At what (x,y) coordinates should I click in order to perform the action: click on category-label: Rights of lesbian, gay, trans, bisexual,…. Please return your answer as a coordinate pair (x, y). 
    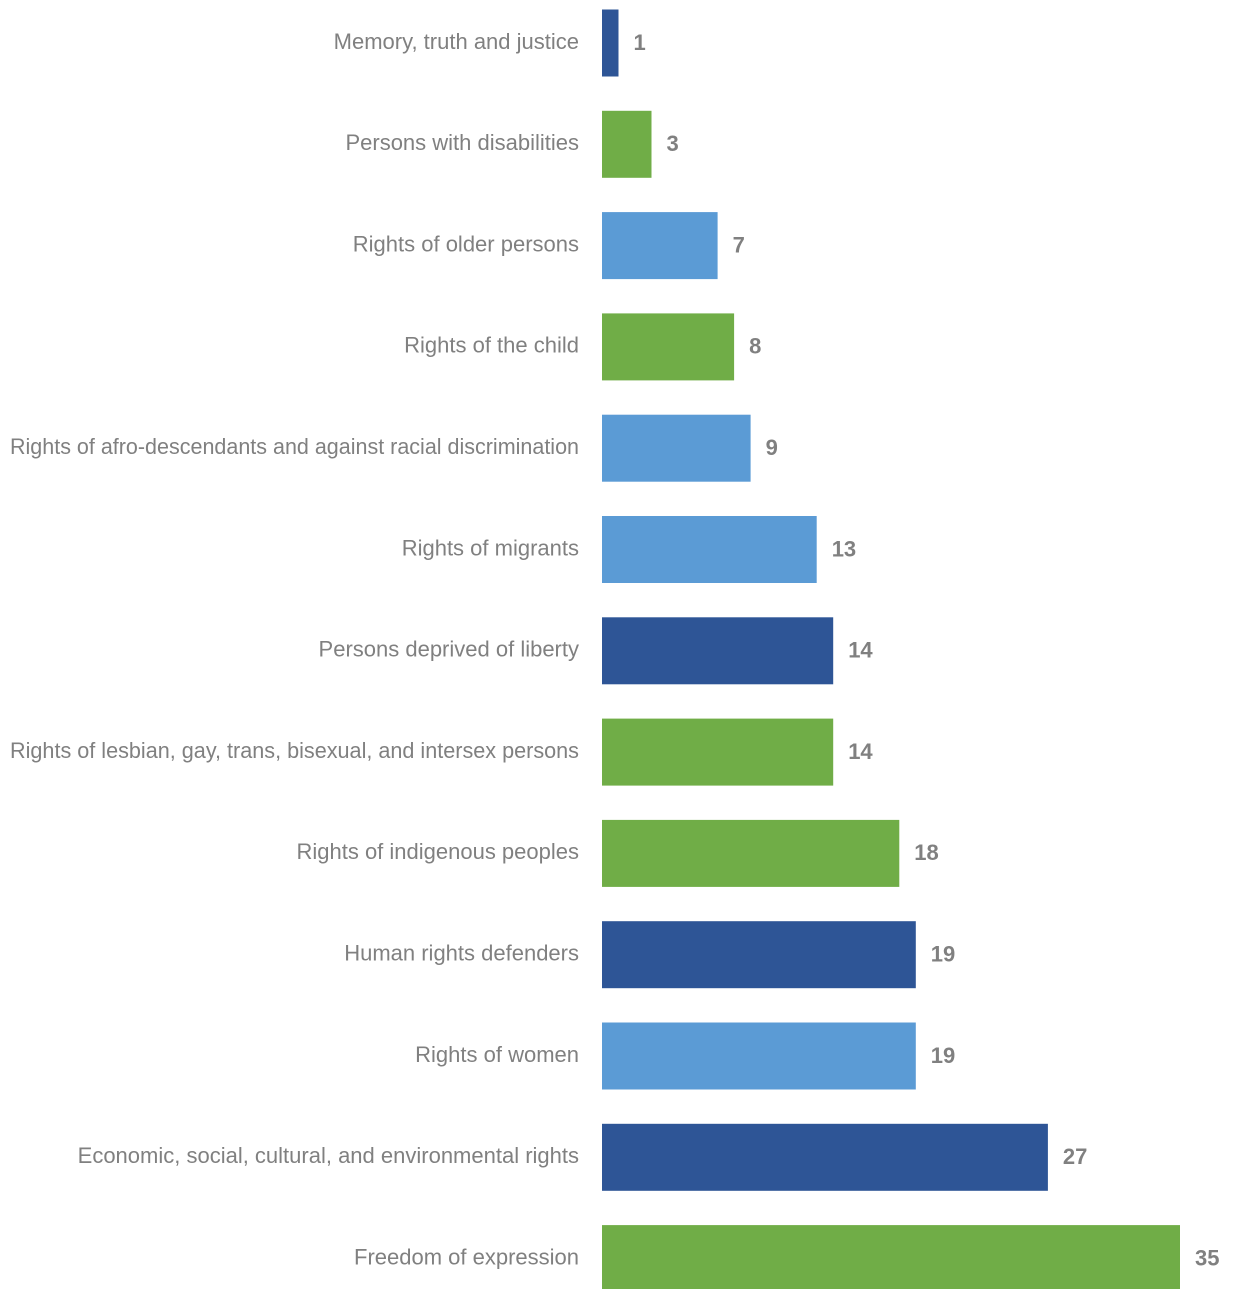
    Looking at the image, I should click on (294, 750).